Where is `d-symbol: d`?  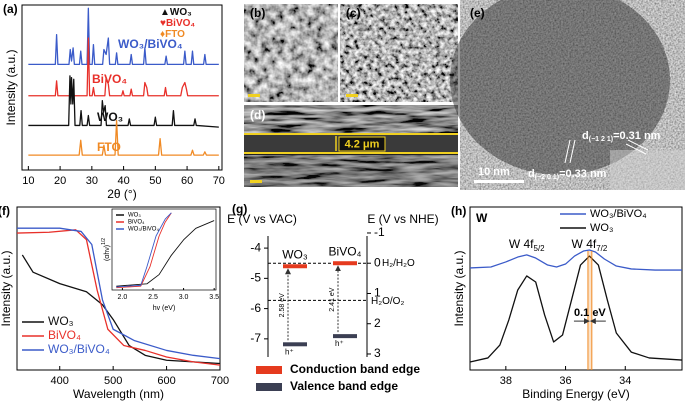
d-symbol: d is located at coordinates (531, 174).